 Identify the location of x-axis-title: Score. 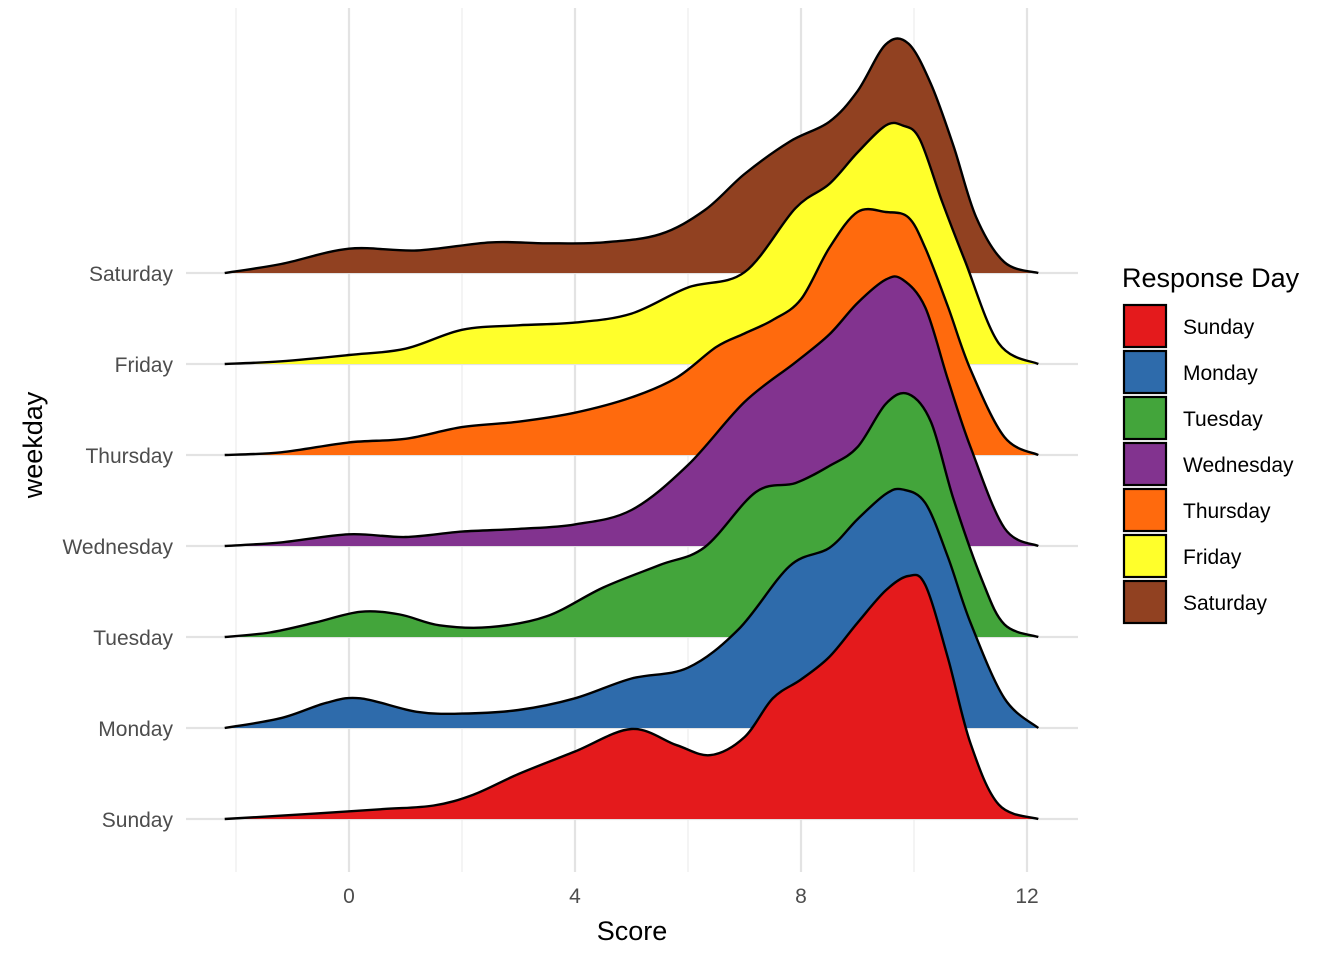
(632, 931).